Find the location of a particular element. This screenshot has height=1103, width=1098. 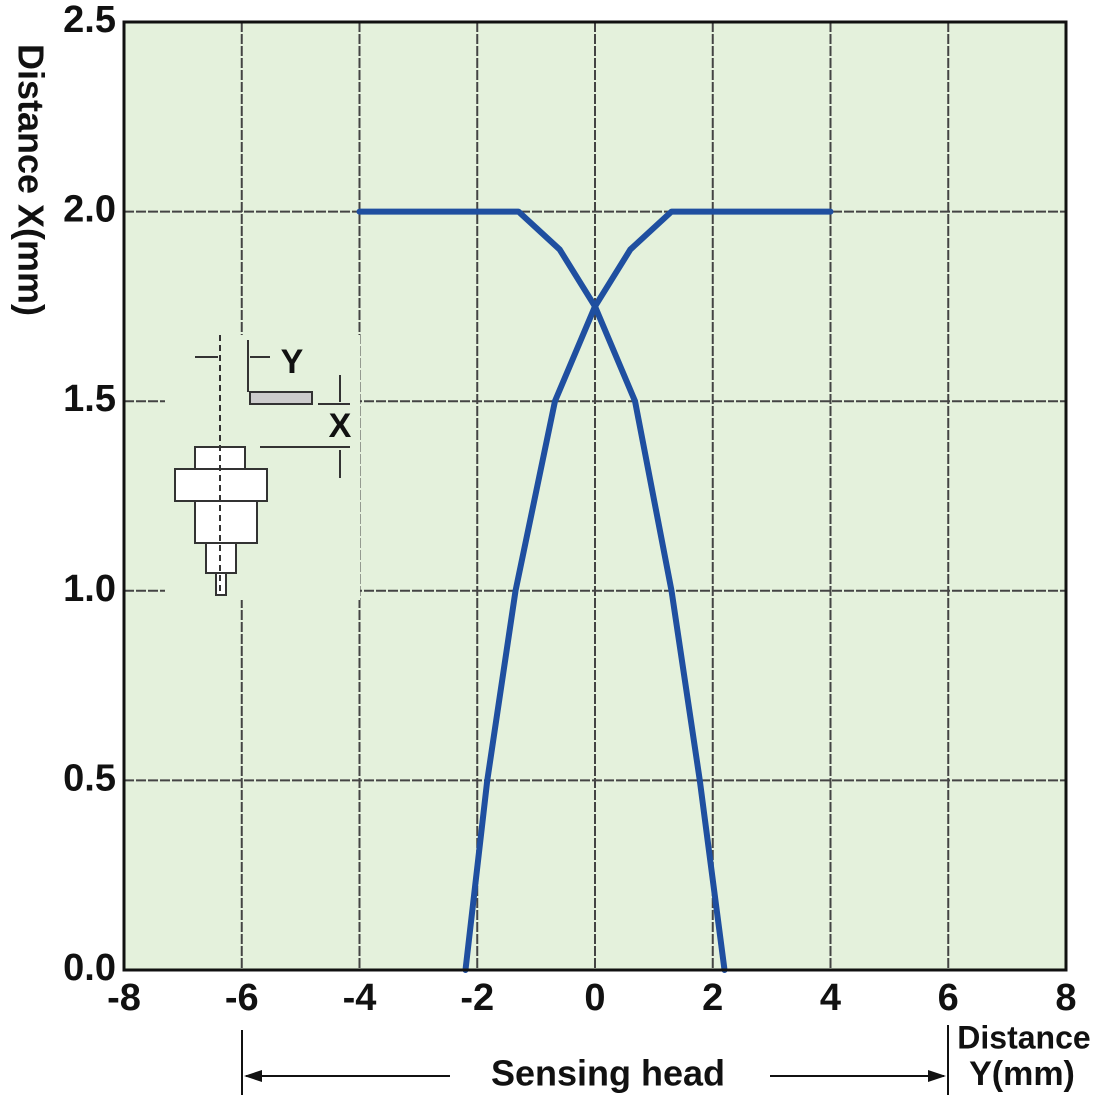

y-tick-label: 0.5 is located at coordinates (89, 778).